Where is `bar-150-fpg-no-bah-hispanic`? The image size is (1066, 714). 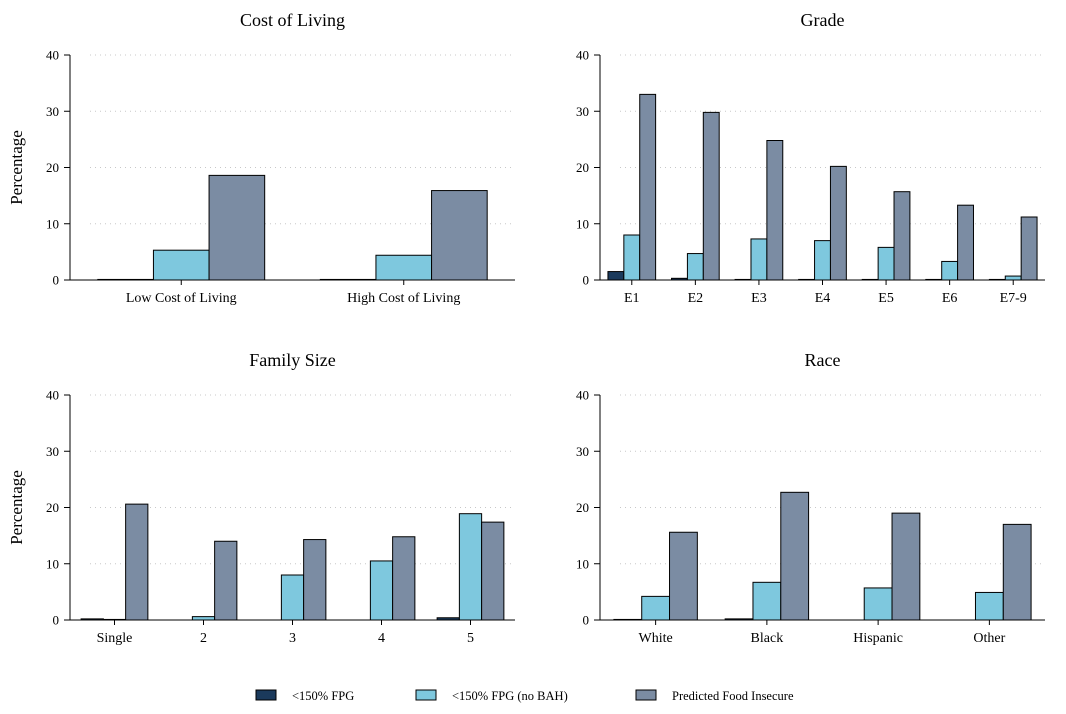 bar-150-fpg-no-bah-hispanic is located at coordinates (878, 604).